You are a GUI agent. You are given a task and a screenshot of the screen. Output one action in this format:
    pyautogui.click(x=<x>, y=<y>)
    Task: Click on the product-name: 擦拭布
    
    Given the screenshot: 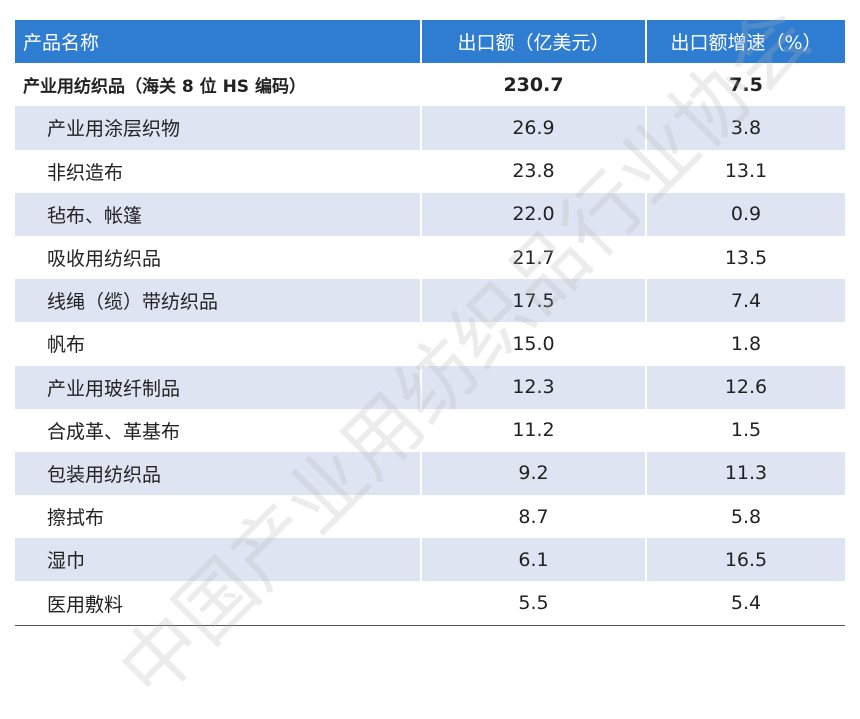 What is the action you would take?
    pyautogui.click(x=76, y=518)
    